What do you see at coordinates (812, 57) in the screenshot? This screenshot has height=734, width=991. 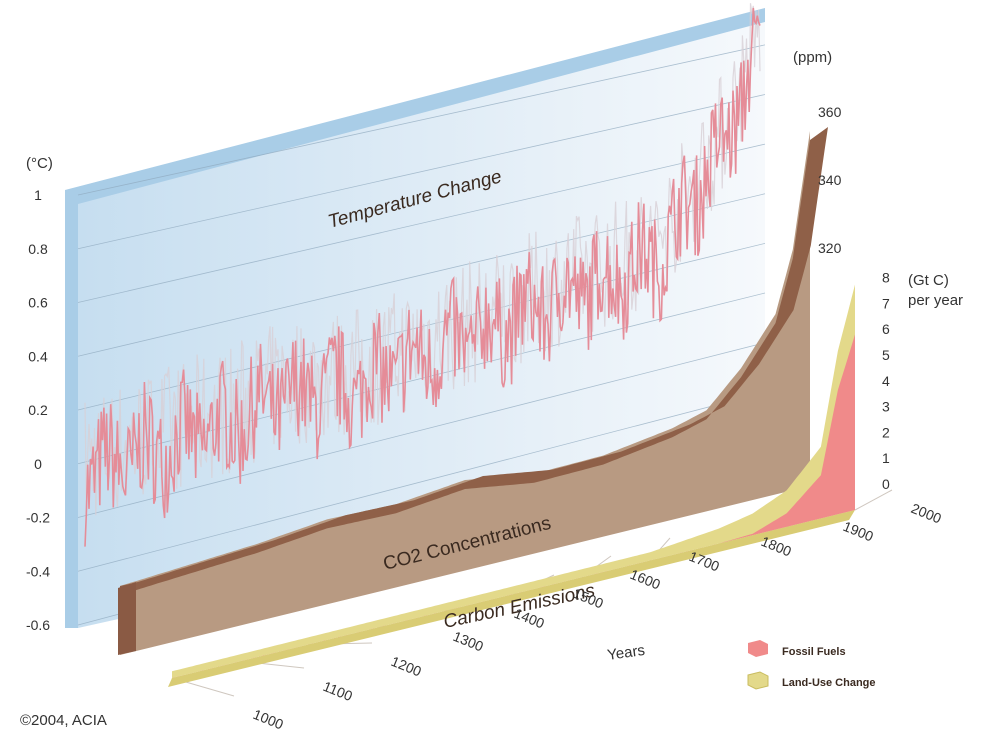 I see `co2-unit-label: (ppm)` at bounding box center [812, 57].